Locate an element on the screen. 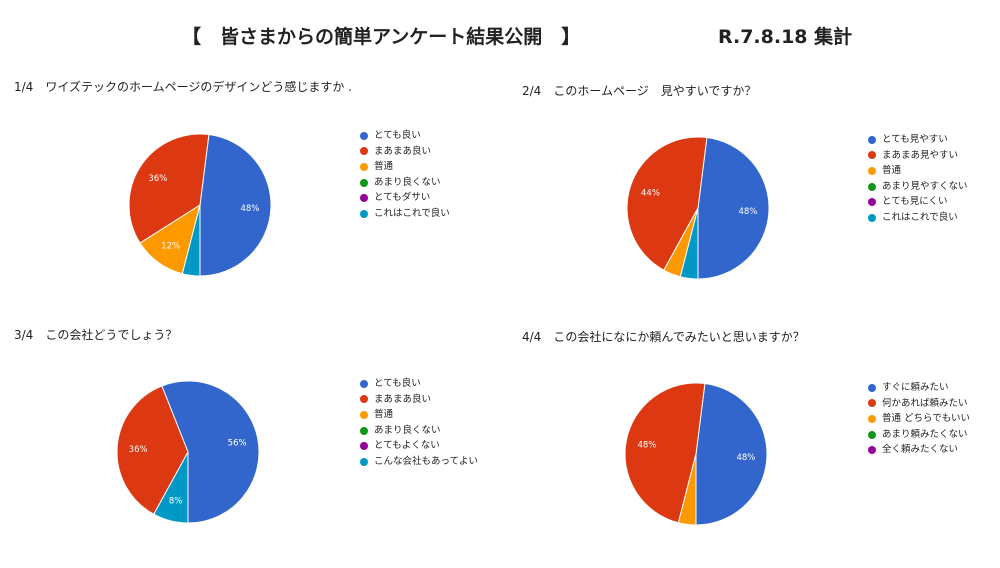 Image resolution: width=1000 pixels, height=568 pixels. pie-chart: 56% 36% 8% is located at coordinates (188, 452).